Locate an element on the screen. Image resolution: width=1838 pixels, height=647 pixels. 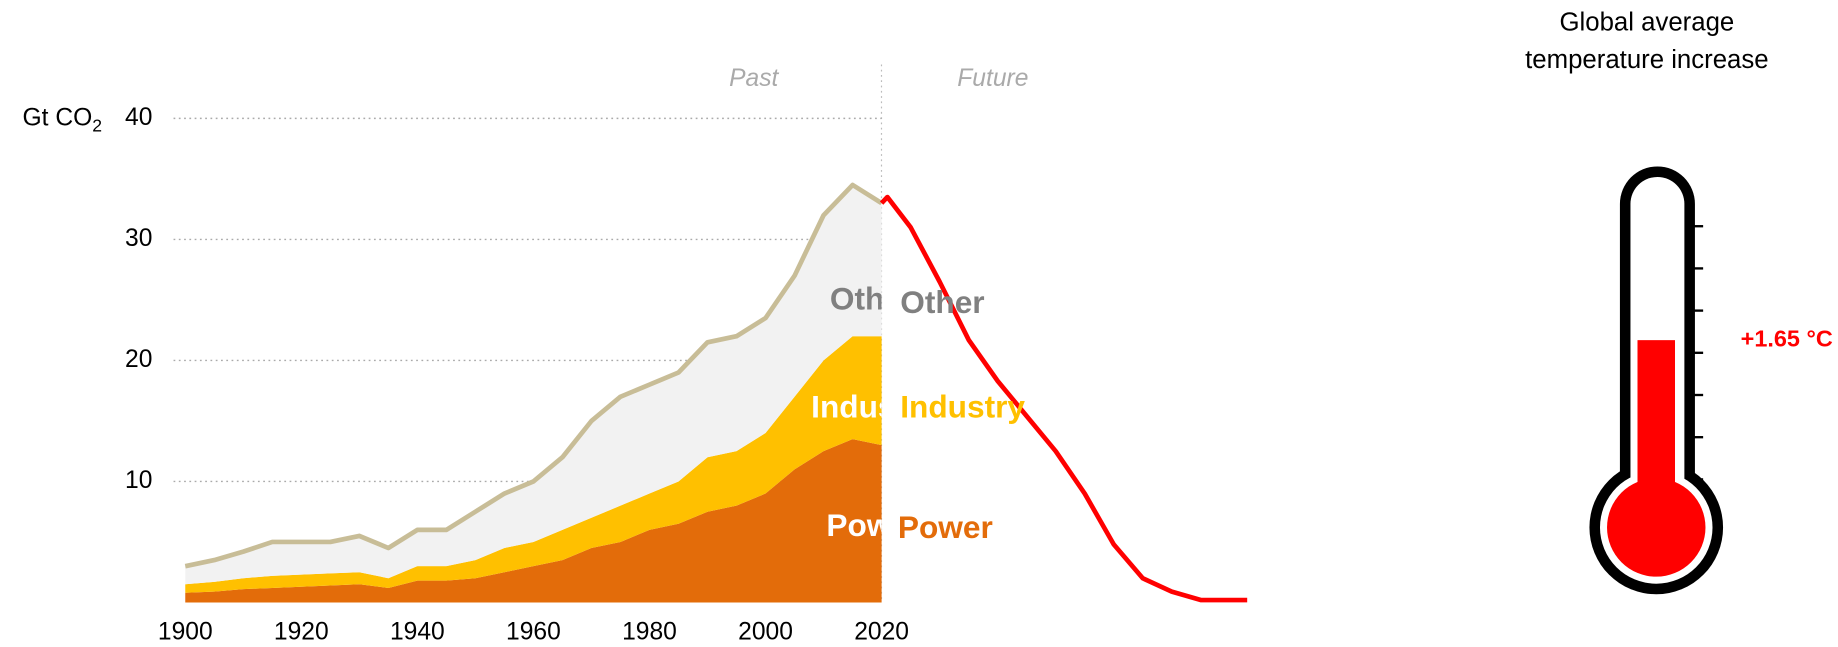
future-label: Industry is located at coordinates (962, 406).